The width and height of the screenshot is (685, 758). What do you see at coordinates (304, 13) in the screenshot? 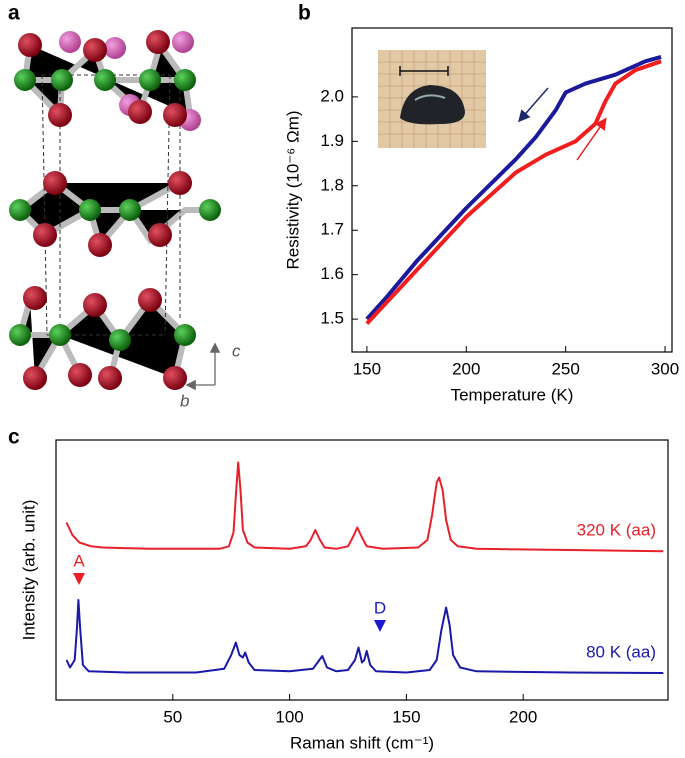
I see `panel-label: b` at bounding box center [304, 13].